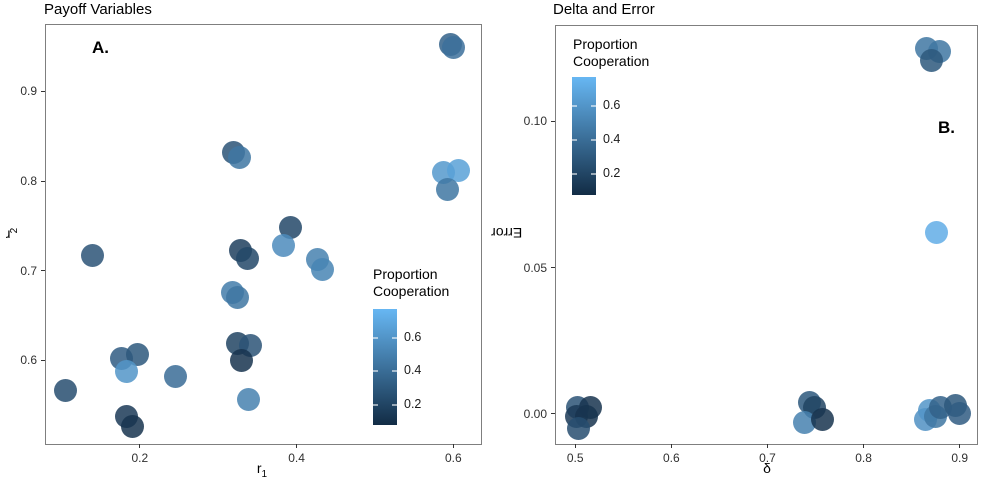 This screenshot has width=982, height=482. Describe the element at coordinates (296, 458) in the screenshot. I see `x-axis-tick-label: 0.4` at that location.